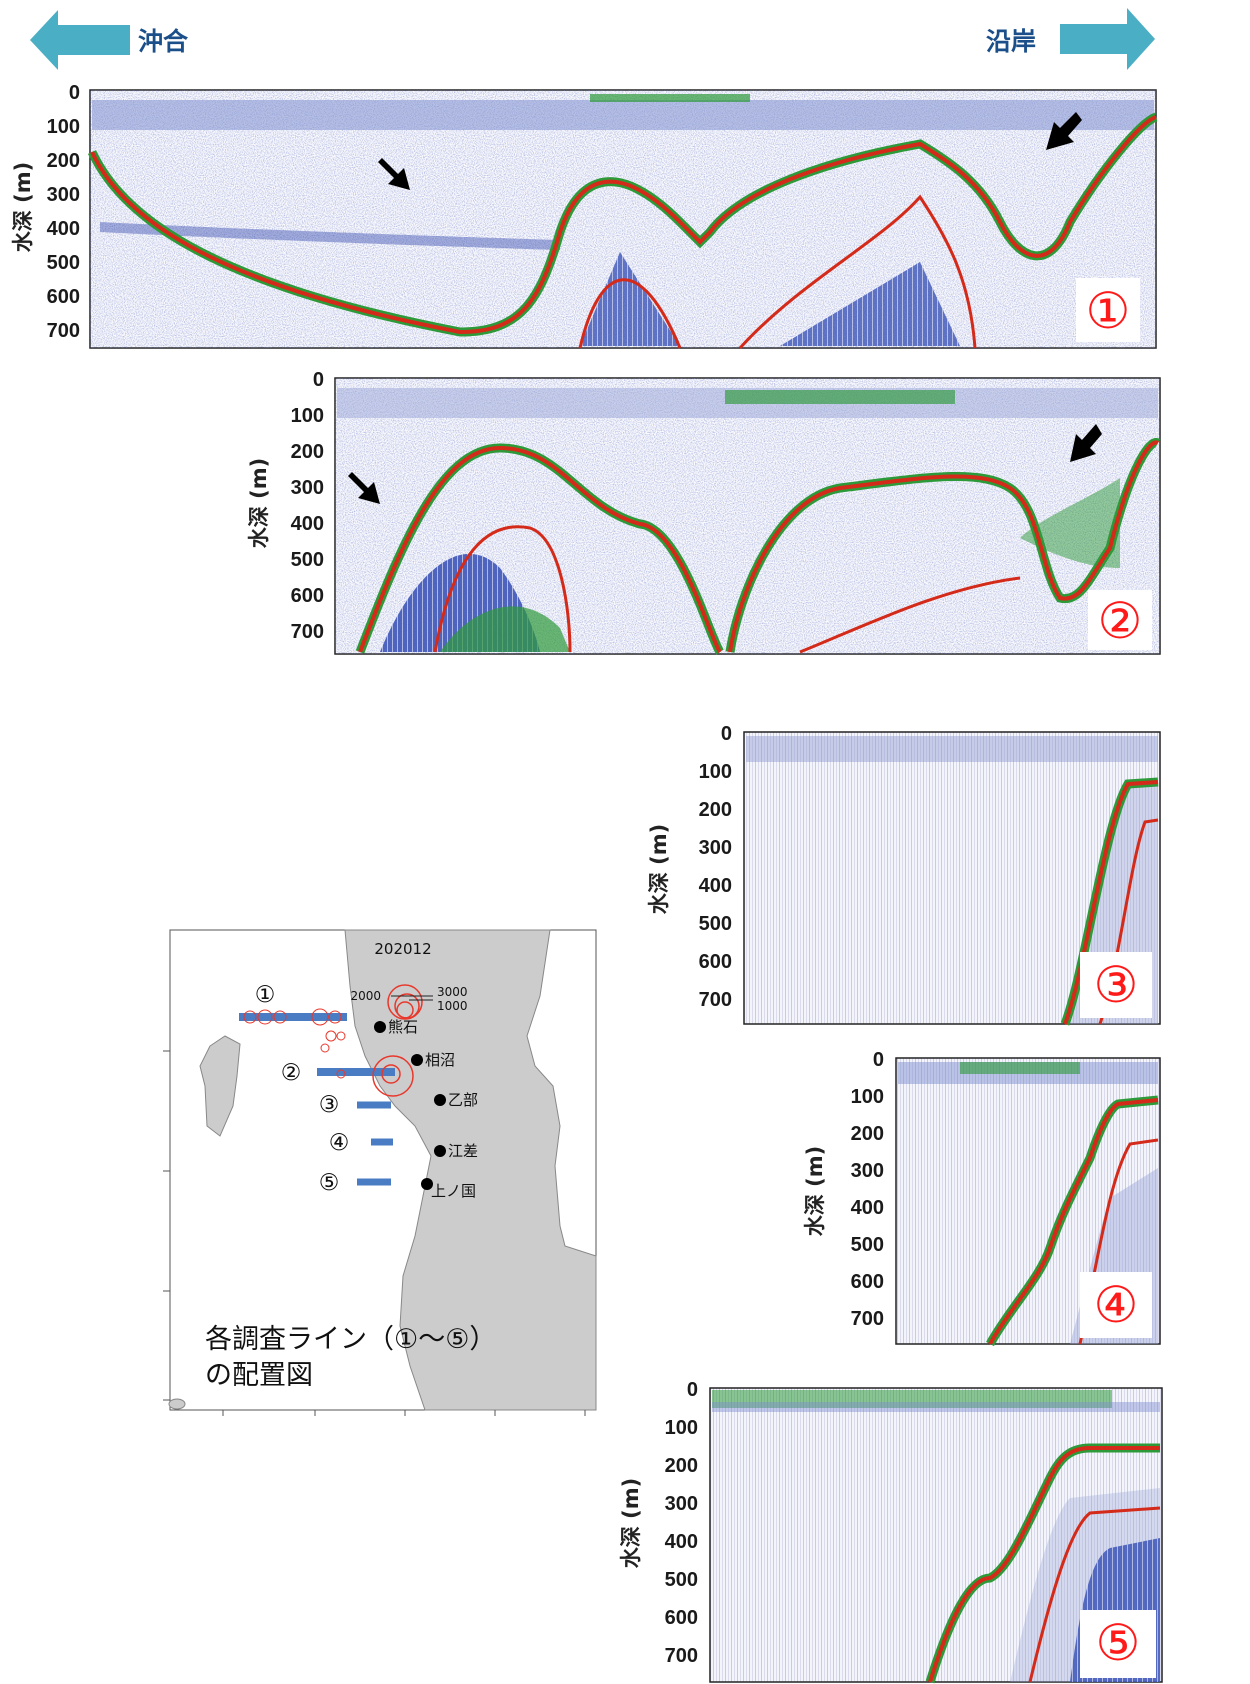 The image size is (1250, 1684). I want to click on arrow-right-icon, so click(1107, 39).